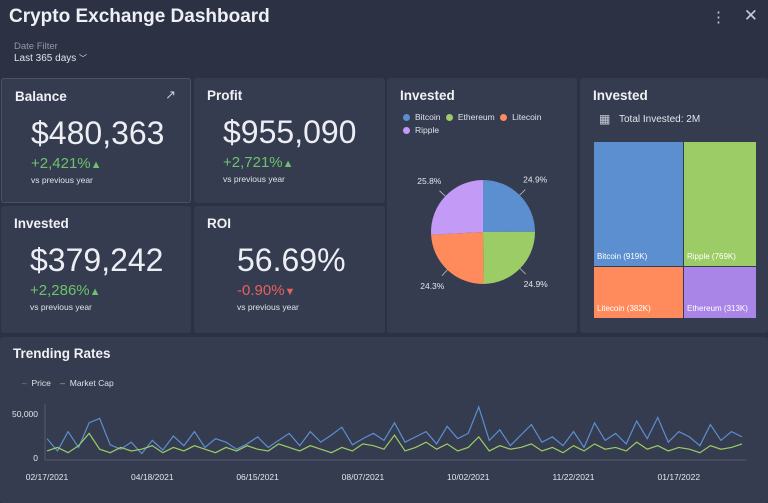 The image size is (768, 503). Describe the element at coordinates (406, 130) in the screenshot. I see `ripple-dot-icon` at that location.